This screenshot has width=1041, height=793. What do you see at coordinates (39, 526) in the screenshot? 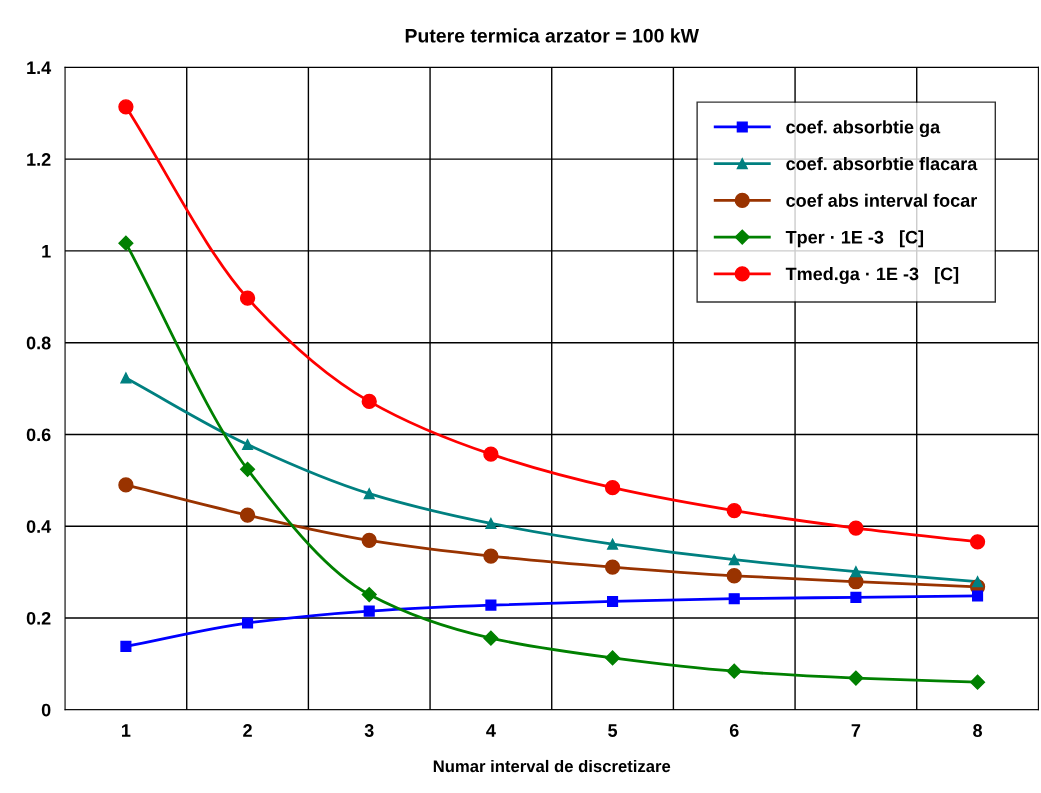
I see `y-tick-label: 0.4` at bounding box center [39, 526].